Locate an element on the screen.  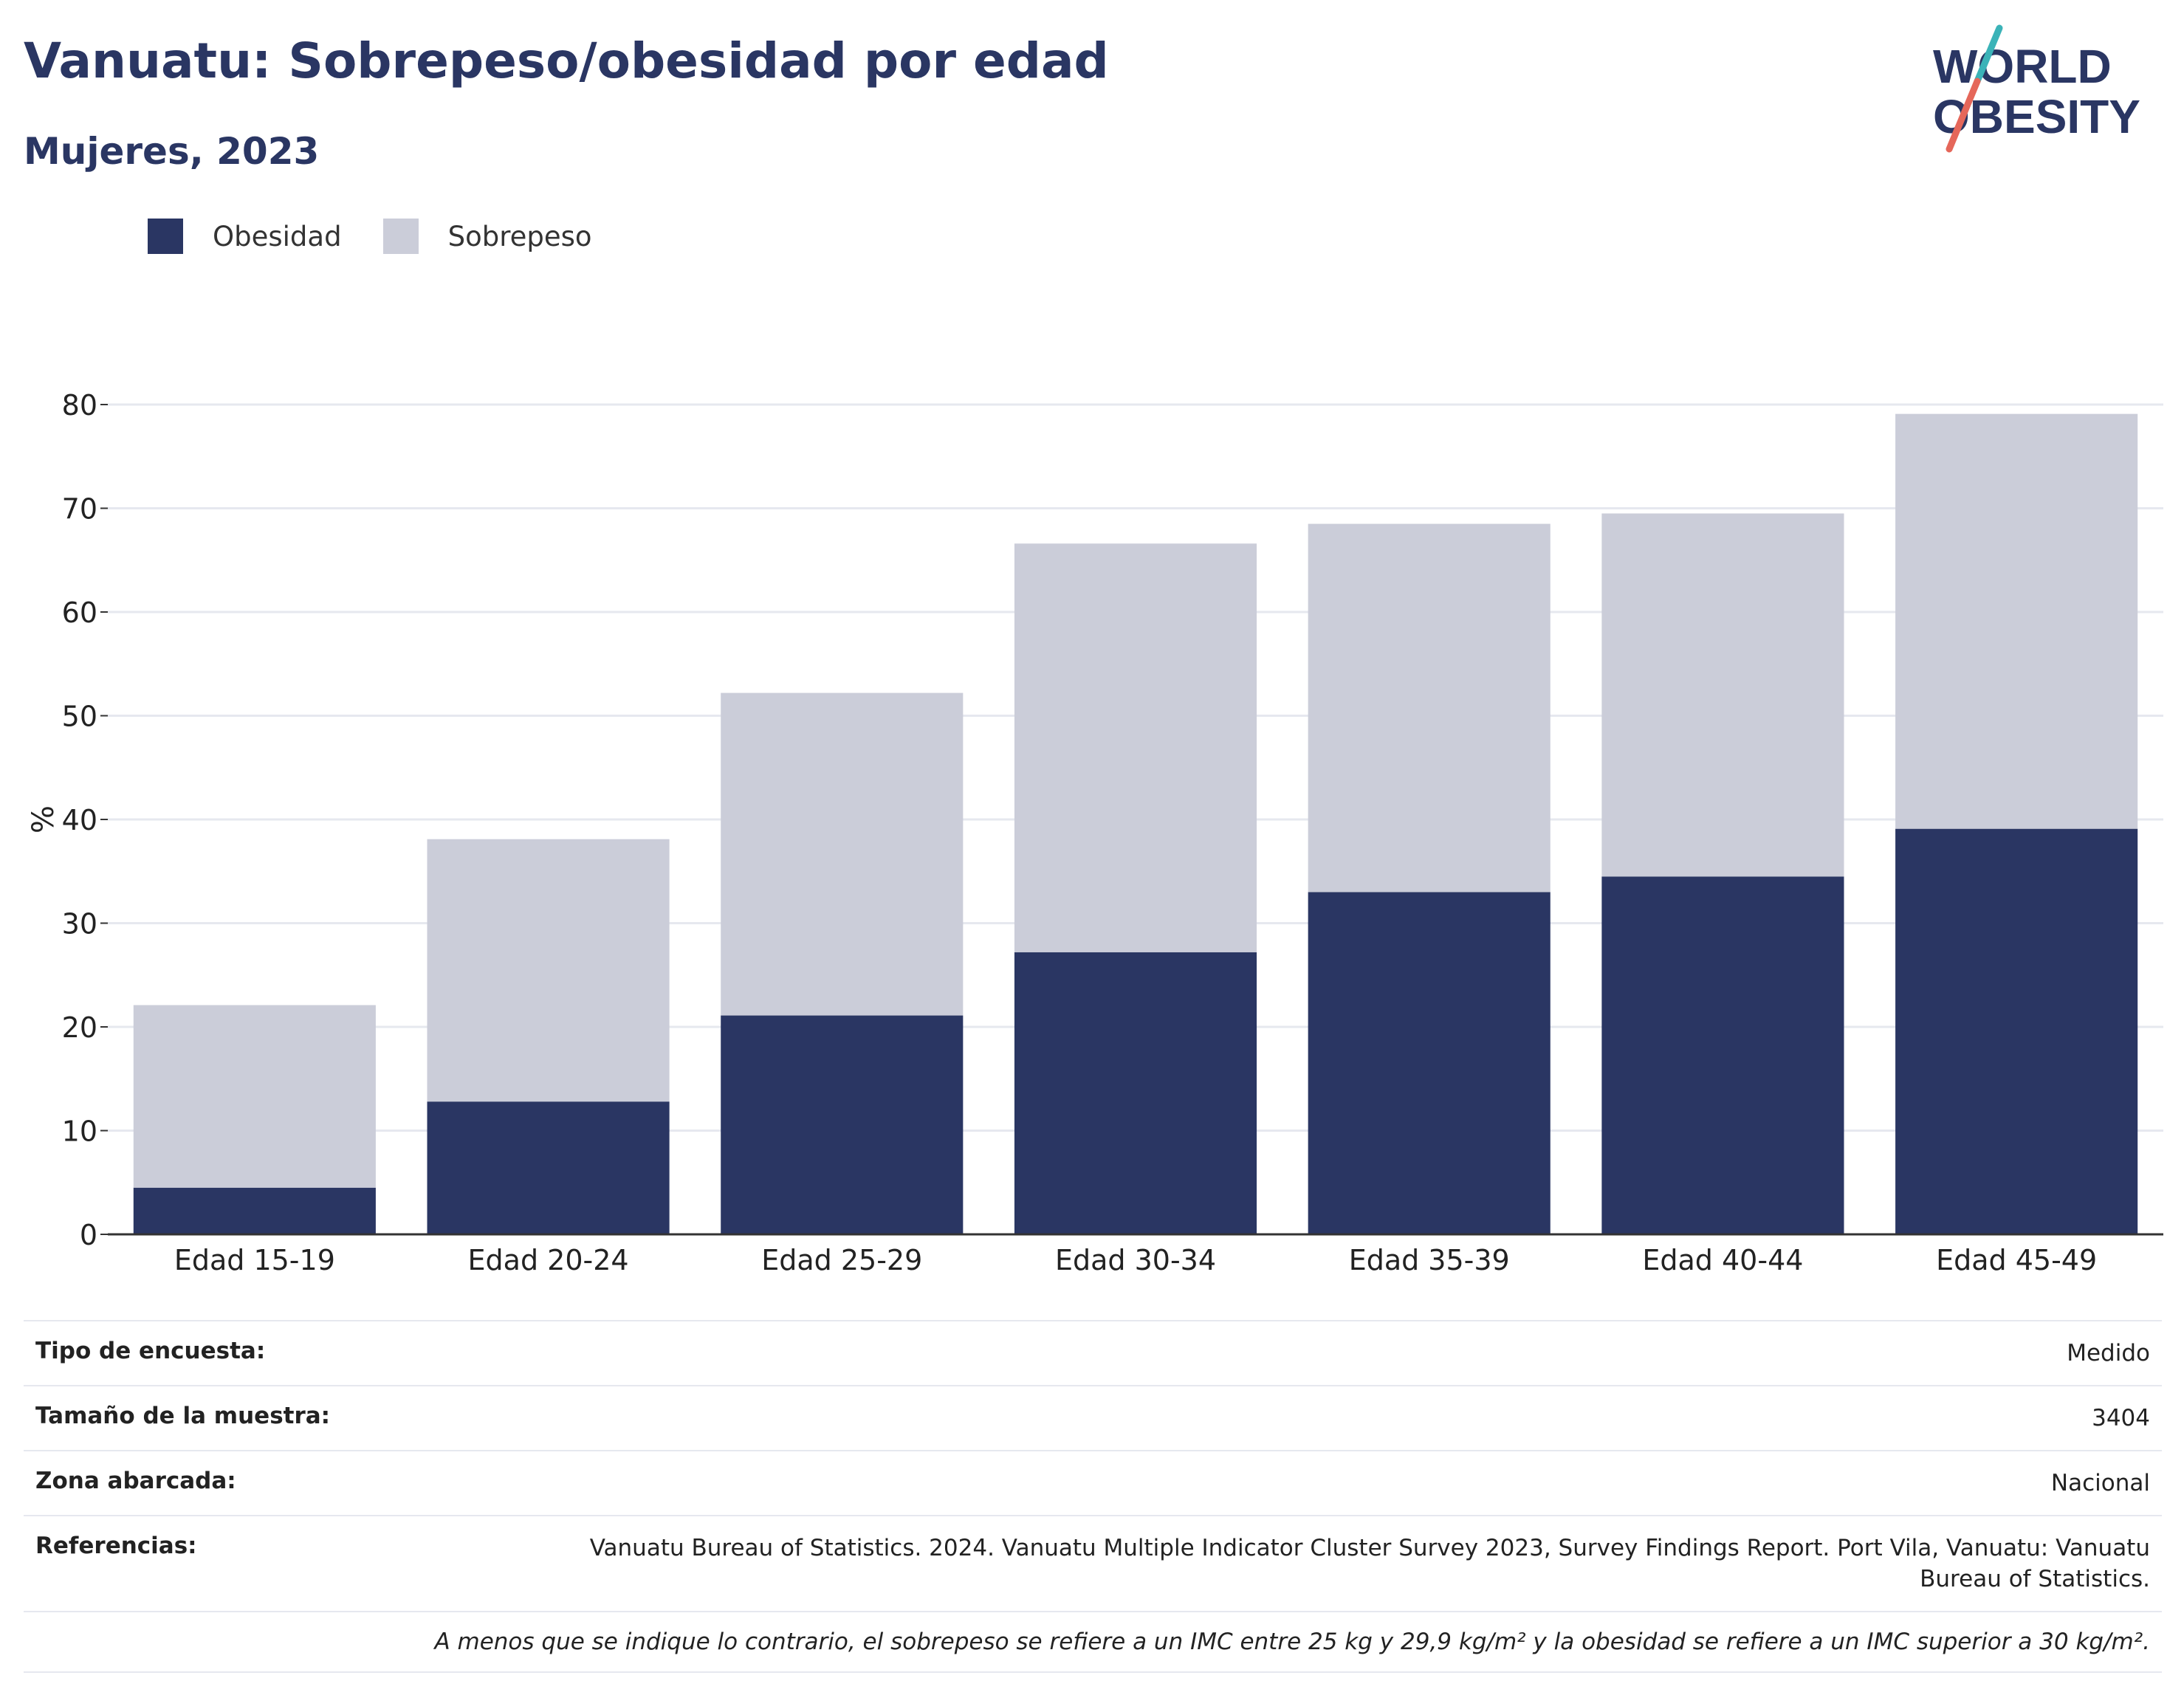
x-tick-label: Edad 20-24 is located at coordinates (549, 1260).